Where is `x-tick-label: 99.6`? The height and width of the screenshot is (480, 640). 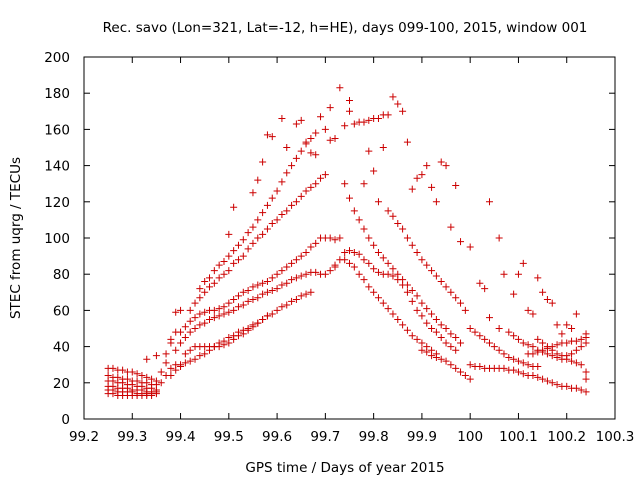
x-tick-label: 99.6 is located at coordinates (277, 437).